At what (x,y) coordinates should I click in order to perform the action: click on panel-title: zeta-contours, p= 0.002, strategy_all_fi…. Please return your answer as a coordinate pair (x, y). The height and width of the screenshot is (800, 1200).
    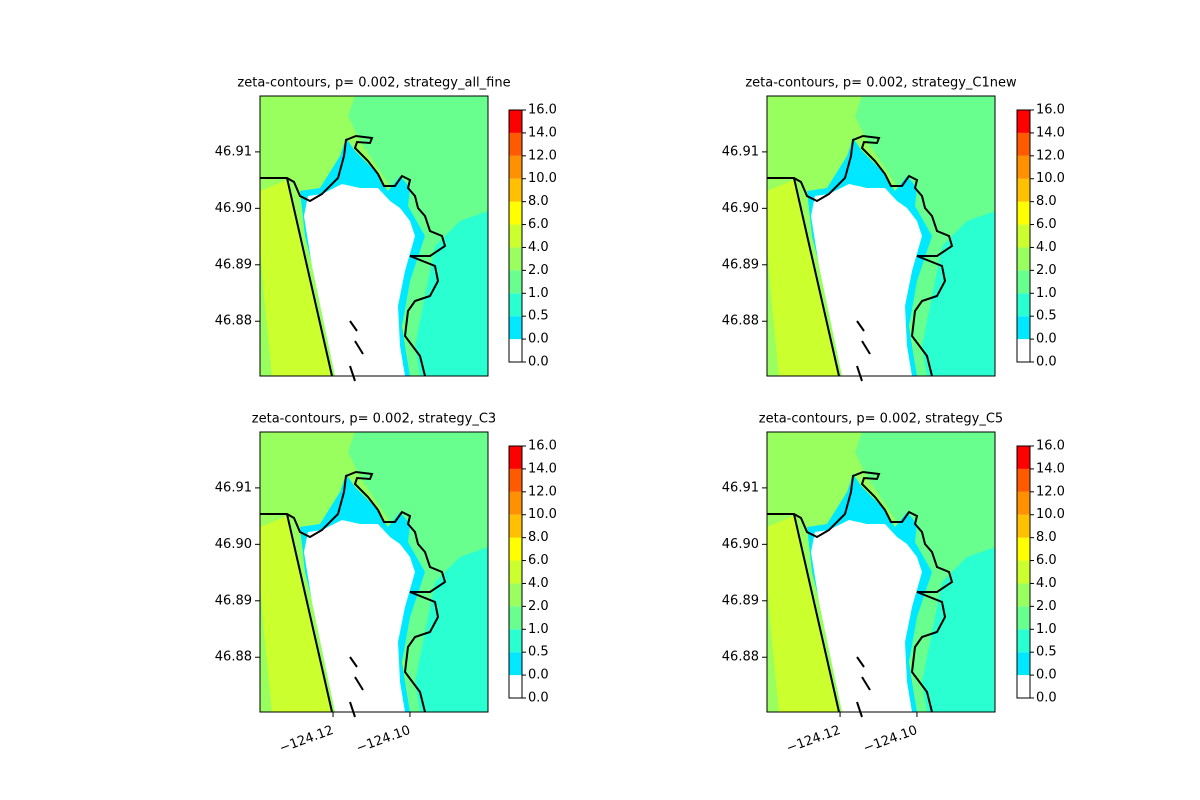
    Looking at the image, I should click on (373, 83).